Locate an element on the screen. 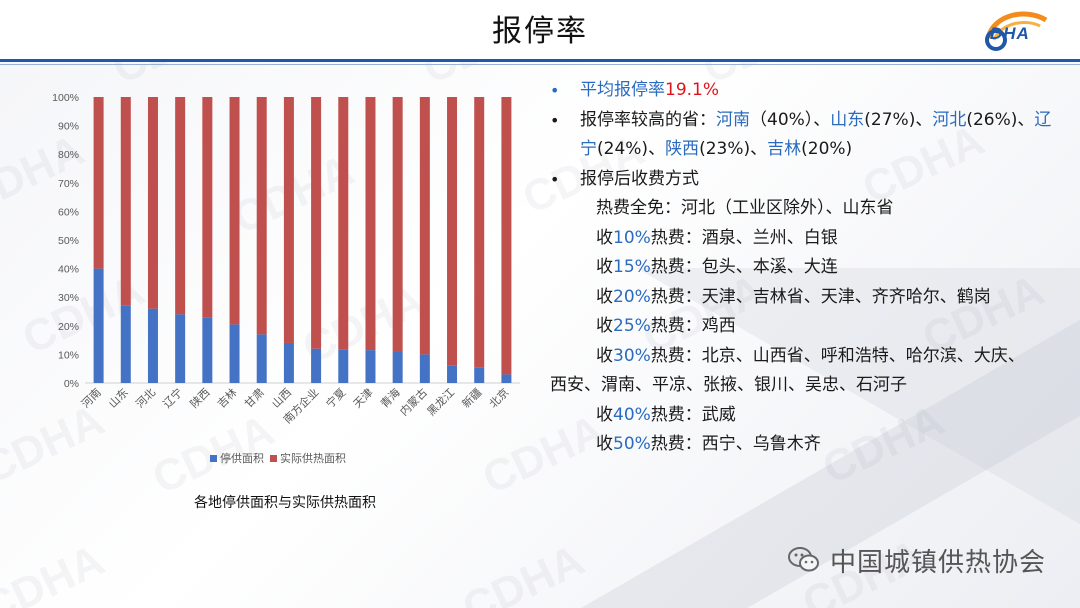 Image resolution: width=1080 pixels, height=608 pixels. province-rate: (27%) is located at coordinates (890, 119).